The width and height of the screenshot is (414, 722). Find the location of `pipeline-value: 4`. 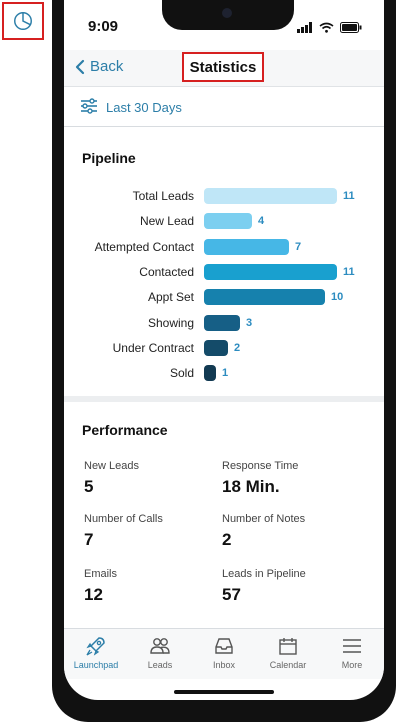

pipeline-value: 4 is located at coordinates (261, 221).